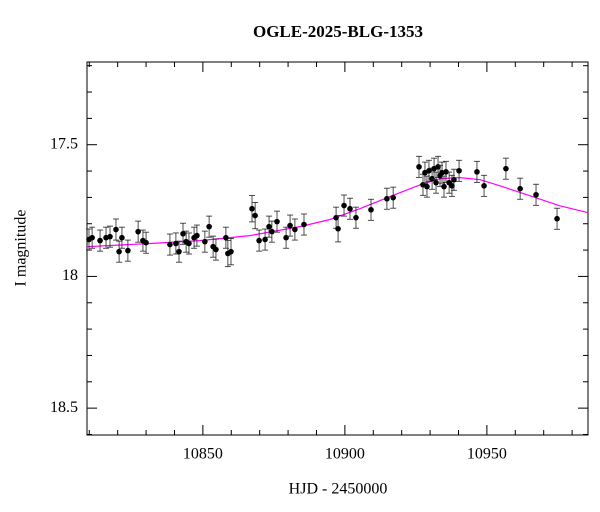 The image size is (600, 512). Describe the element at coordinates (64, 407) in the screenshot. I see `y-tick-label: 18.5` at that location.